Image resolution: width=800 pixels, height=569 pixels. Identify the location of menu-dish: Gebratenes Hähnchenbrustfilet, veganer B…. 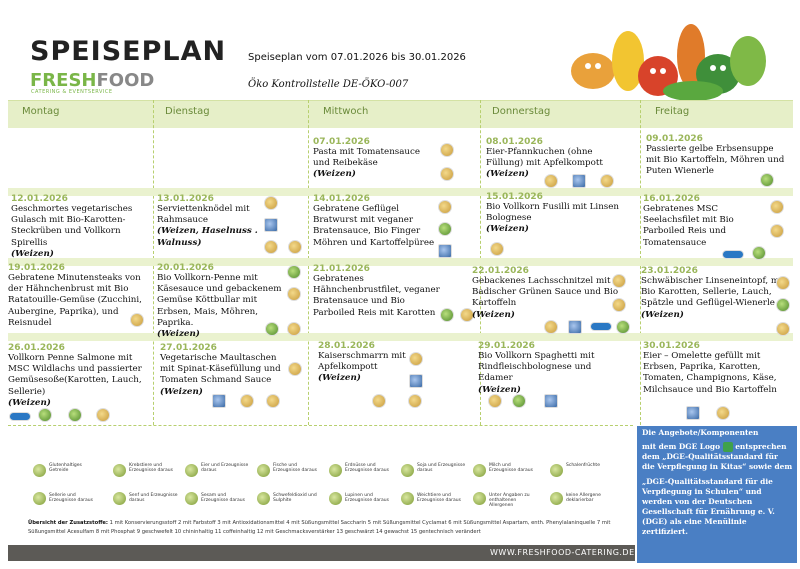
(376, 296).